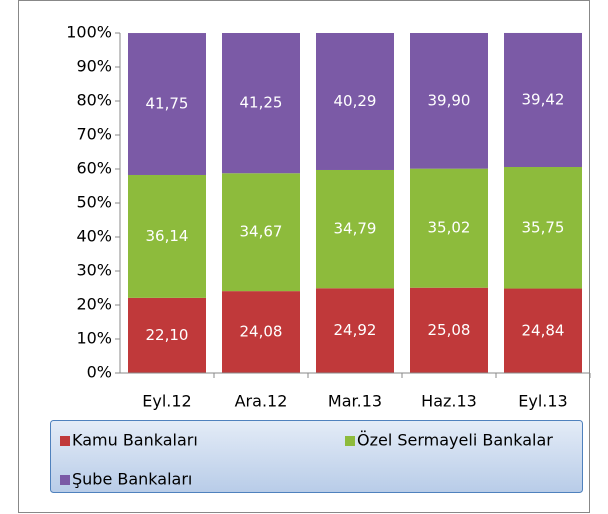 This screenshot has width=608, height=514. I want to click on y-tick-label: 70%, so click(94, 134).